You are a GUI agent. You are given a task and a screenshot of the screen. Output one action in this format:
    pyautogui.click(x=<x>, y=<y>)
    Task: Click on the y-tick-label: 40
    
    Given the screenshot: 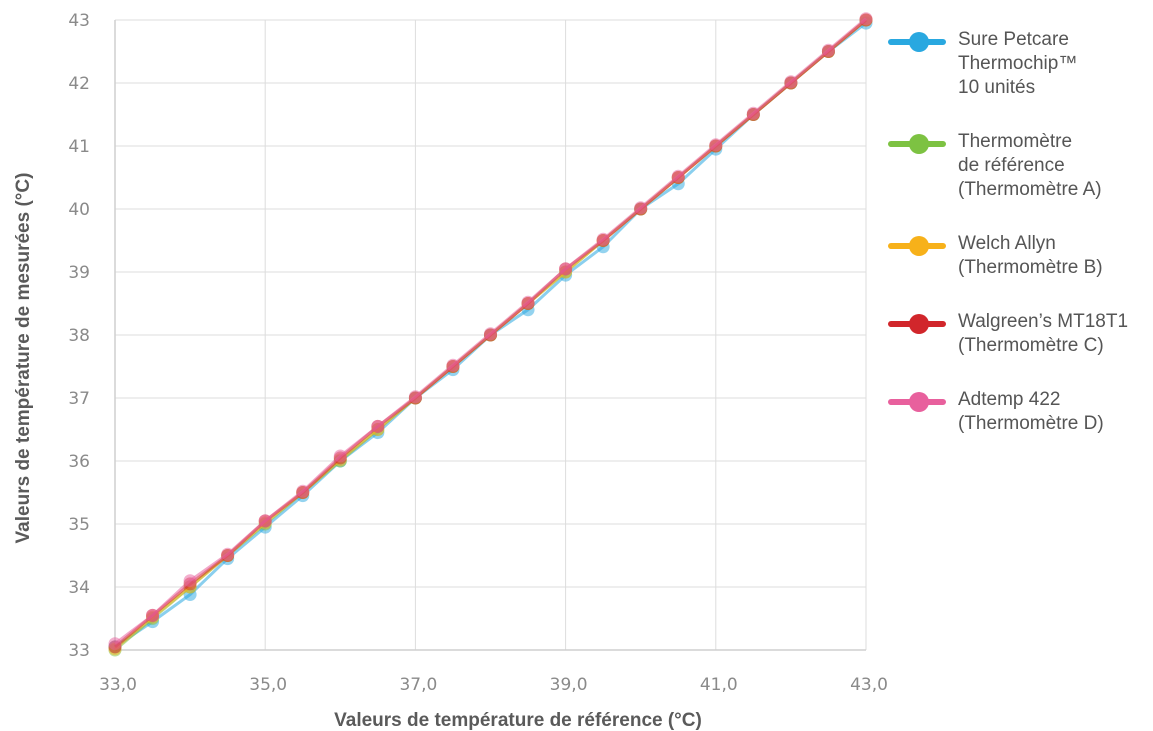 What is the action you would take?
    pyautogui.click(x=79, y=210)
    